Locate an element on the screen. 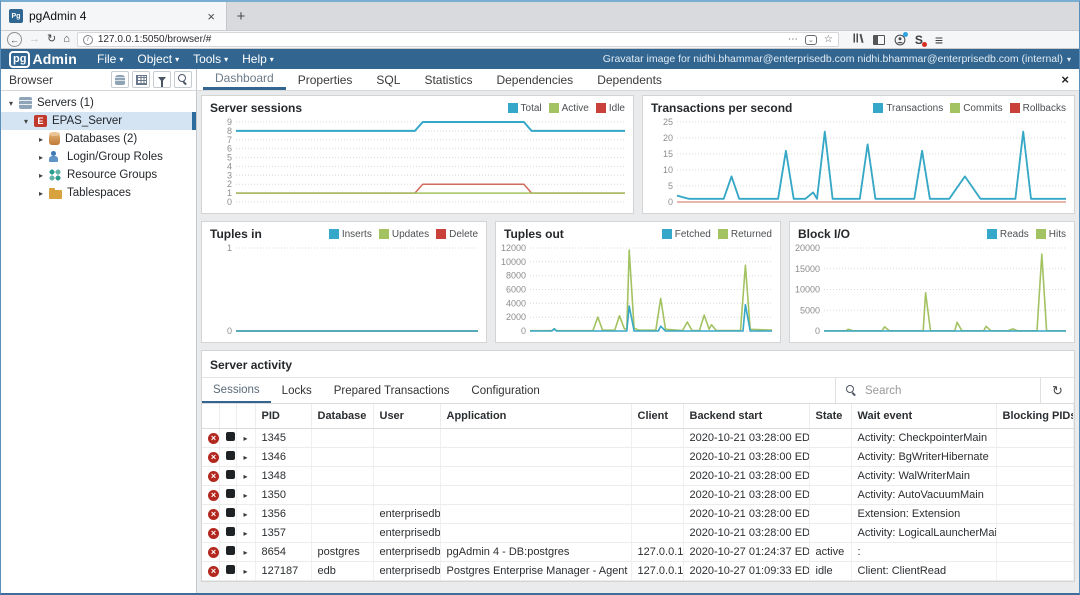  bookmark-star-icon: ☆ is located at coordinates (828, 39).